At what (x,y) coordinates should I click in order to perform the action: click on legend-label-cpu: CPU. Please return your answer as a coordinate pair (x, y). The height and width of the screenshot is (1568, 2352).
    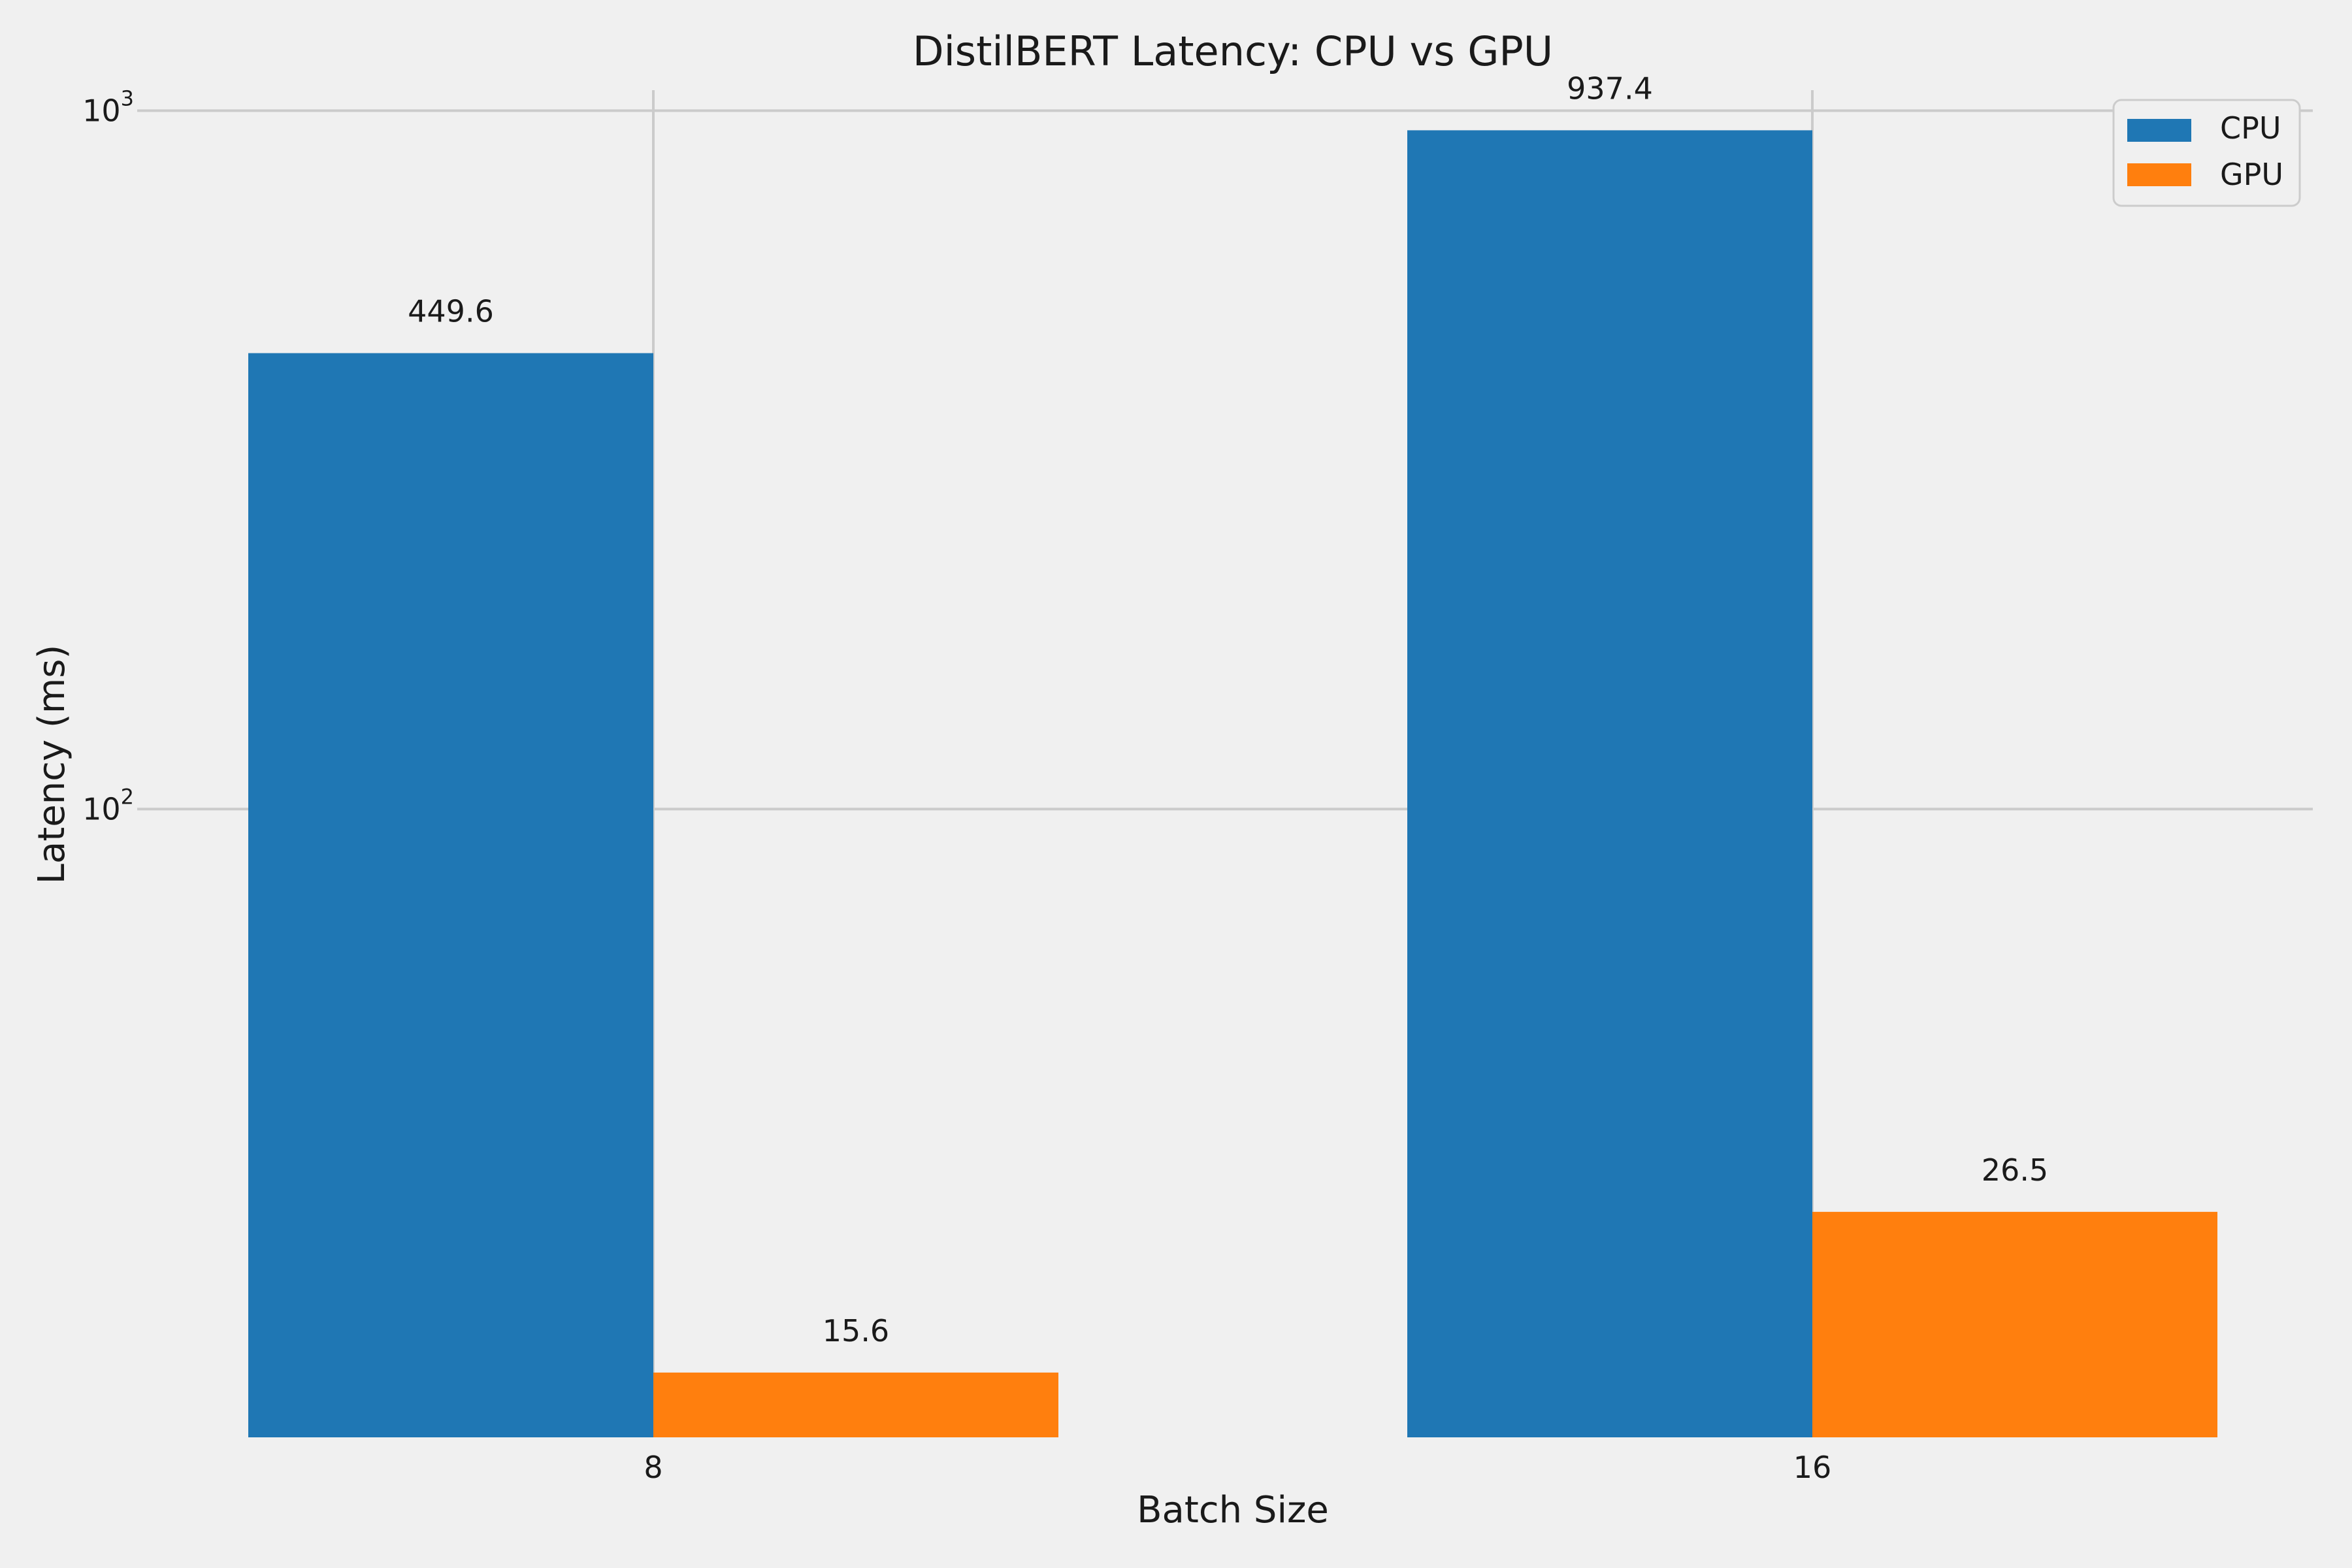
    Looking at the image, I should click on (2250, 128).